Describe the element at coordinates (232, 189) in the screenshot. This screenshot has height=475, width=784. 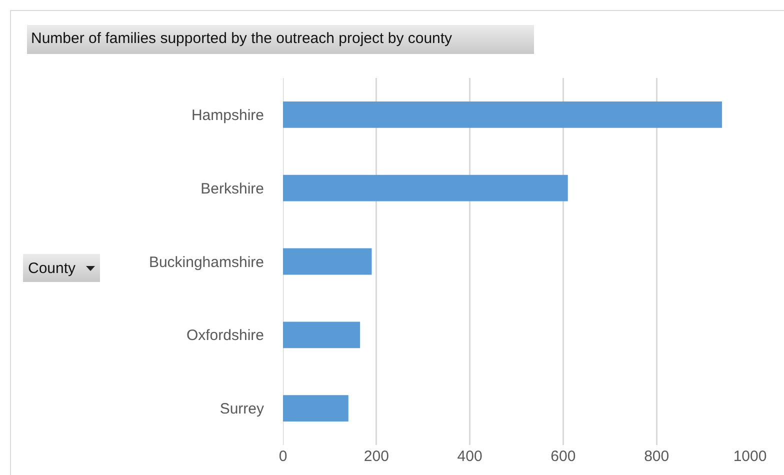
I see `y-tick-label: Berkshire` at that location.